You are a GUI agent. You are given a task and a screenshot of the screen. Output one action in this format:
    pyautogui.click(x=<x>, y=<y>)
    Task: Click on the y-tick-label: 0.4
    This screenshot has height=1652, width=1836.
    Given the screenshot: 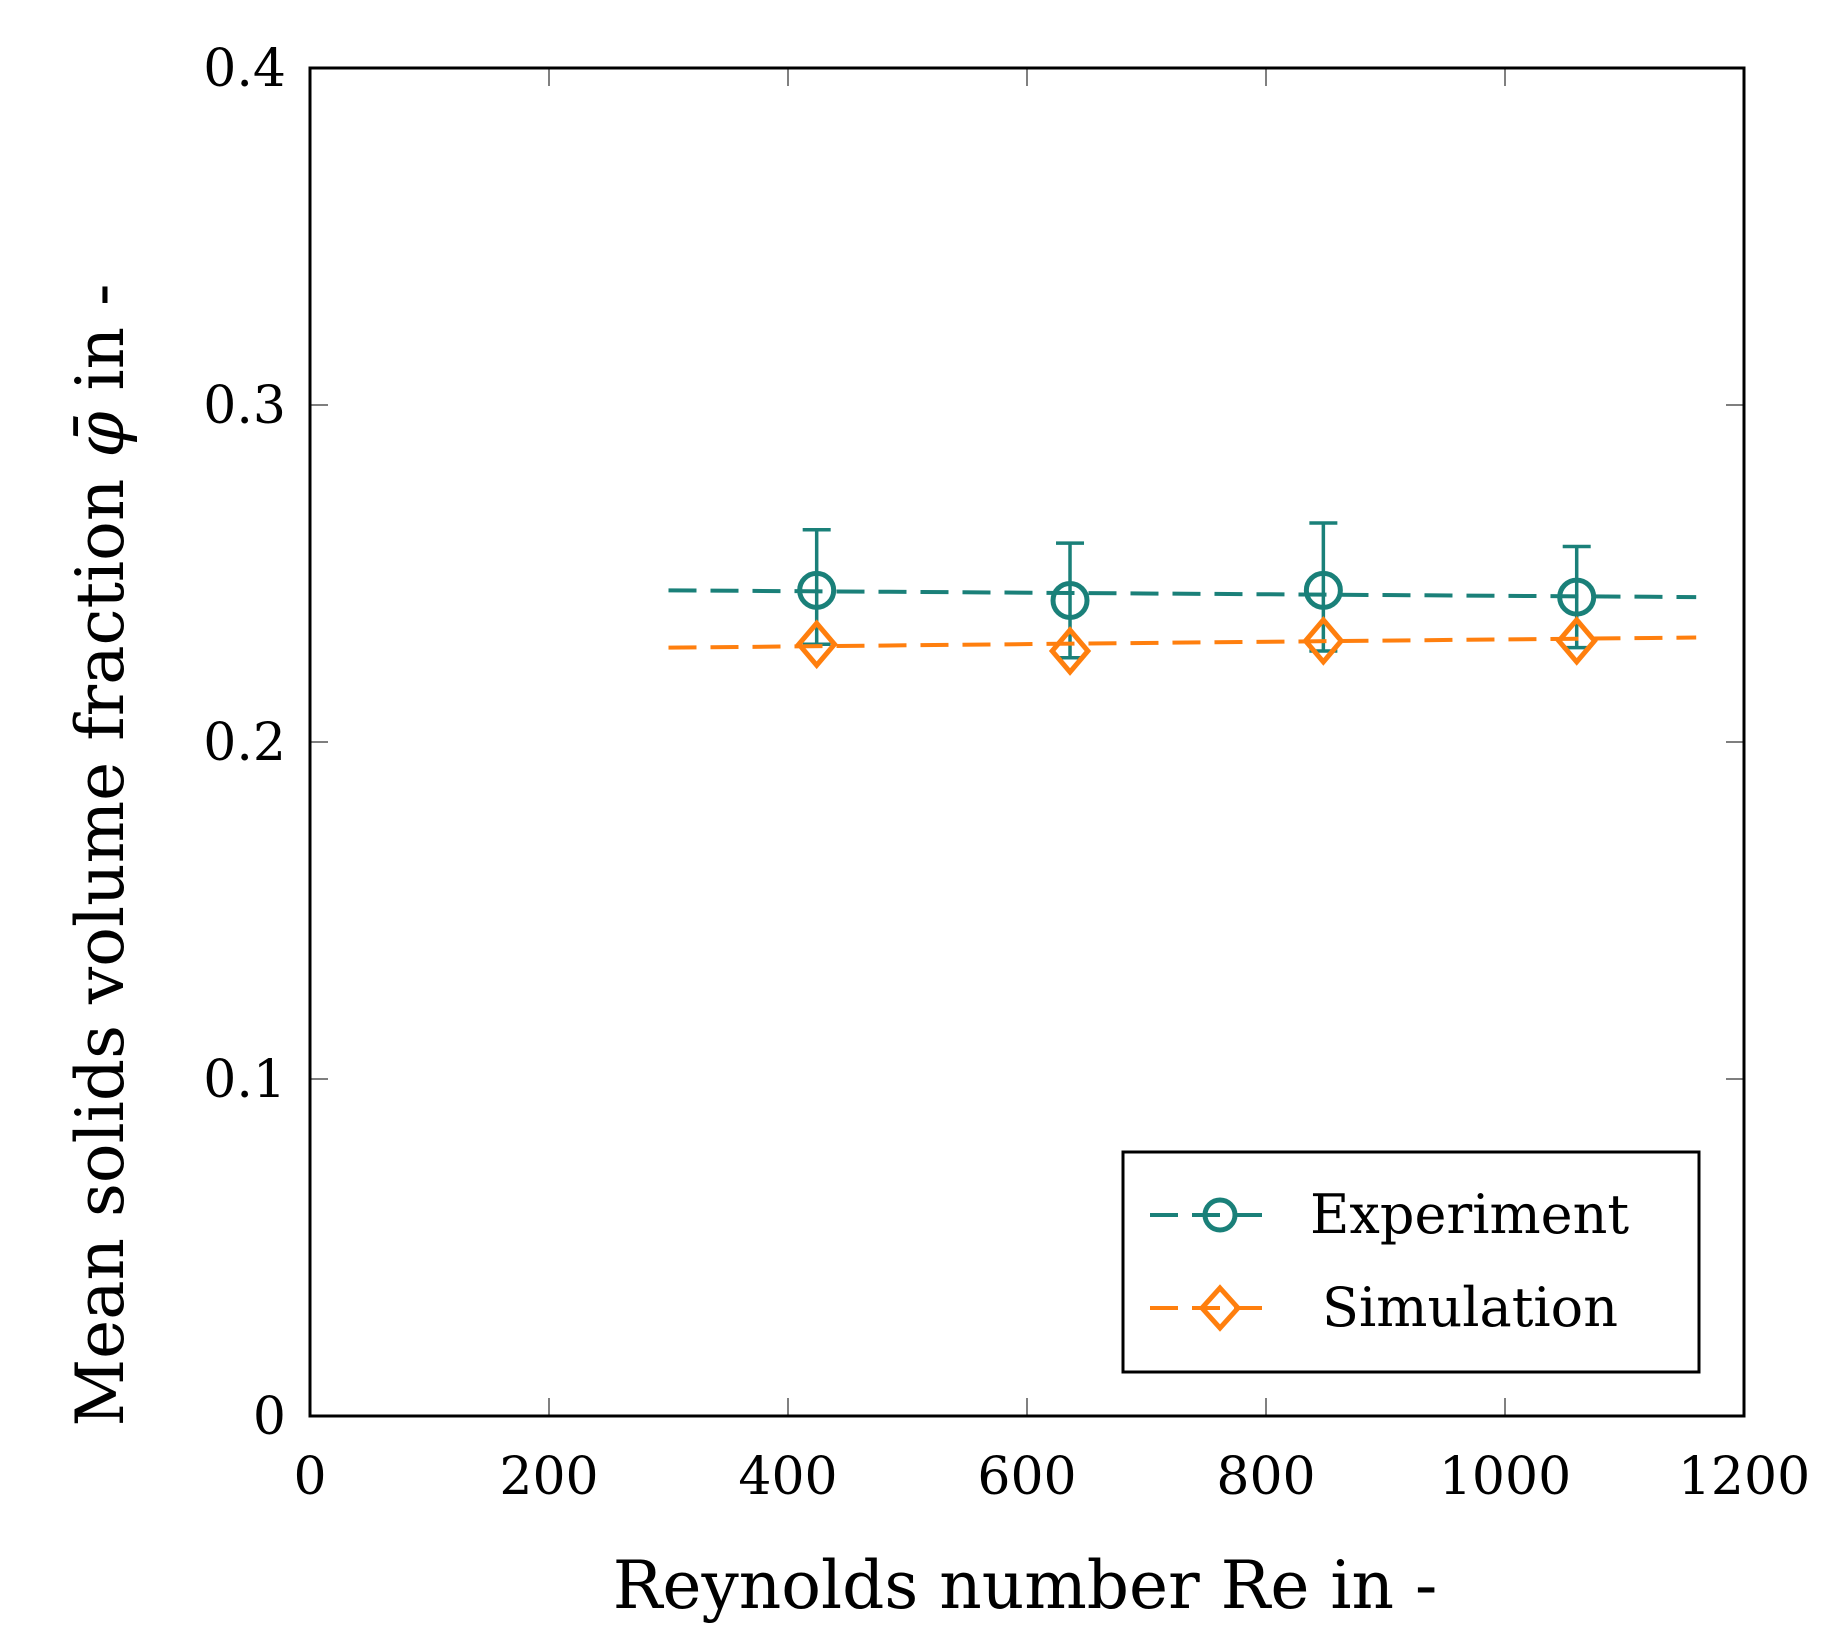 What is the action you would take?
    pyautogui.click(x=244, y=69)
    